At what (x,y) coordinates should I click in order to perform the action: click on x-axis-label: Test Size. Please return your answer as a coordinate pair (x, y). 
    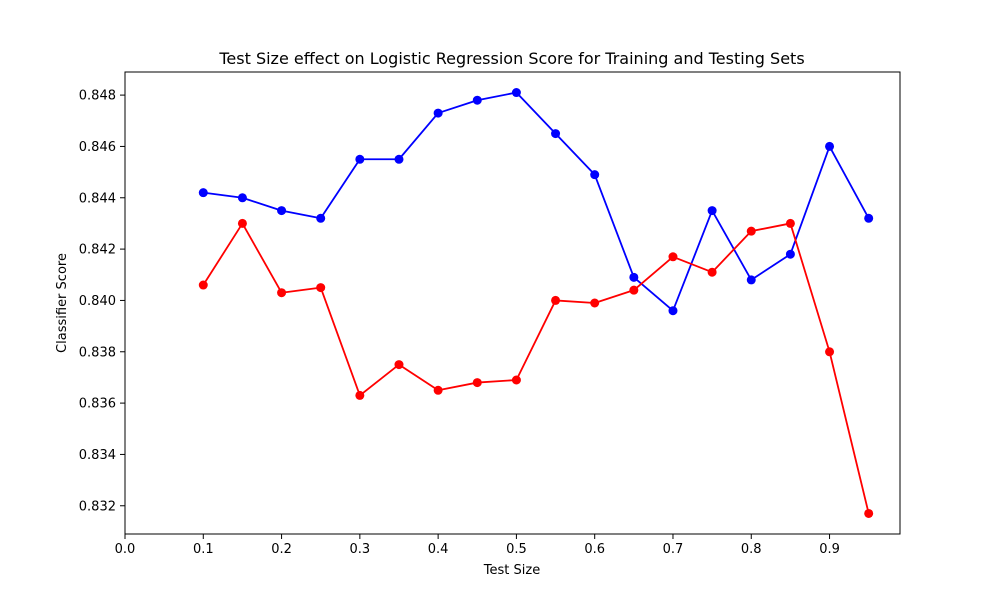
    Looking at the image, I should click on (511, 570).